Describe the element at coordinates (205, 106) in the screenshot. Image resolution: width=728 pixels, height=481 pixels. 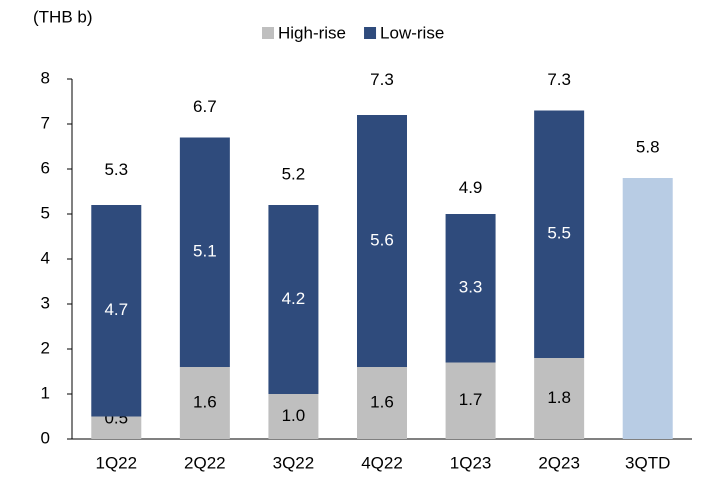
I see `total-label: 6.7` at that location.